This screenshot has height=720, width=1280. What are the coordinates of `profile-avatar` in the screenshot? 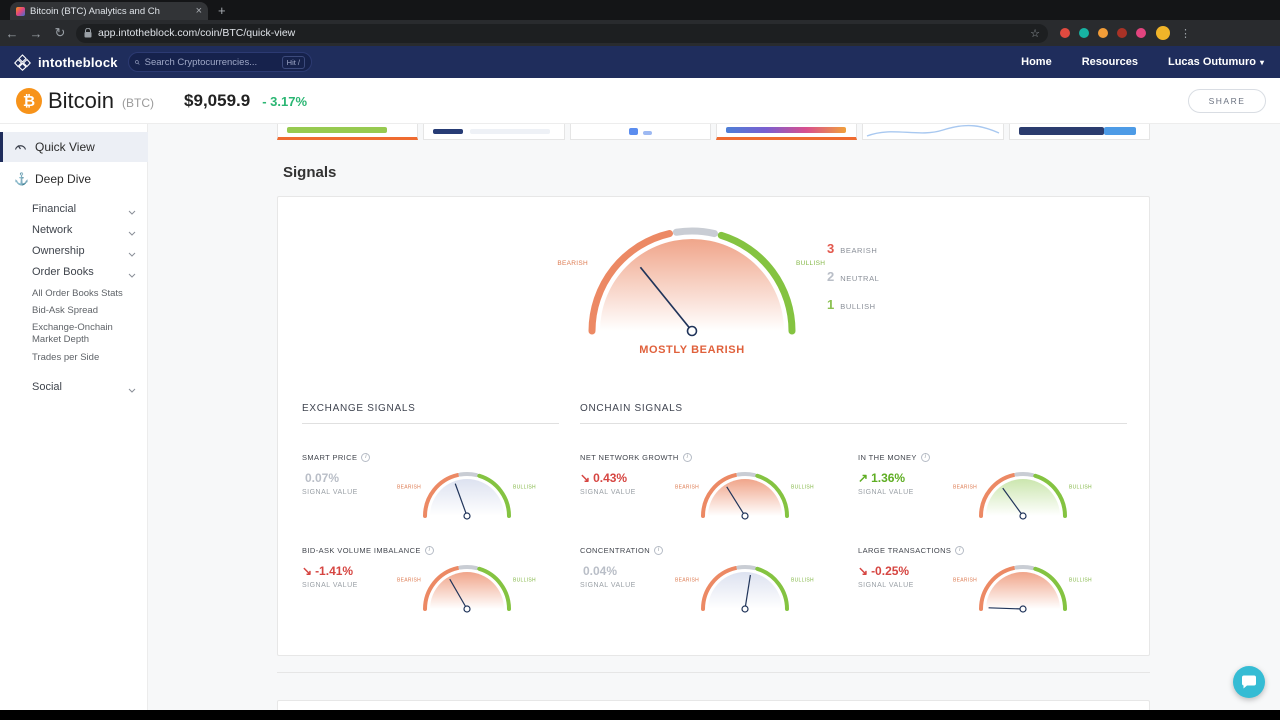 It's located at (1163, 33).